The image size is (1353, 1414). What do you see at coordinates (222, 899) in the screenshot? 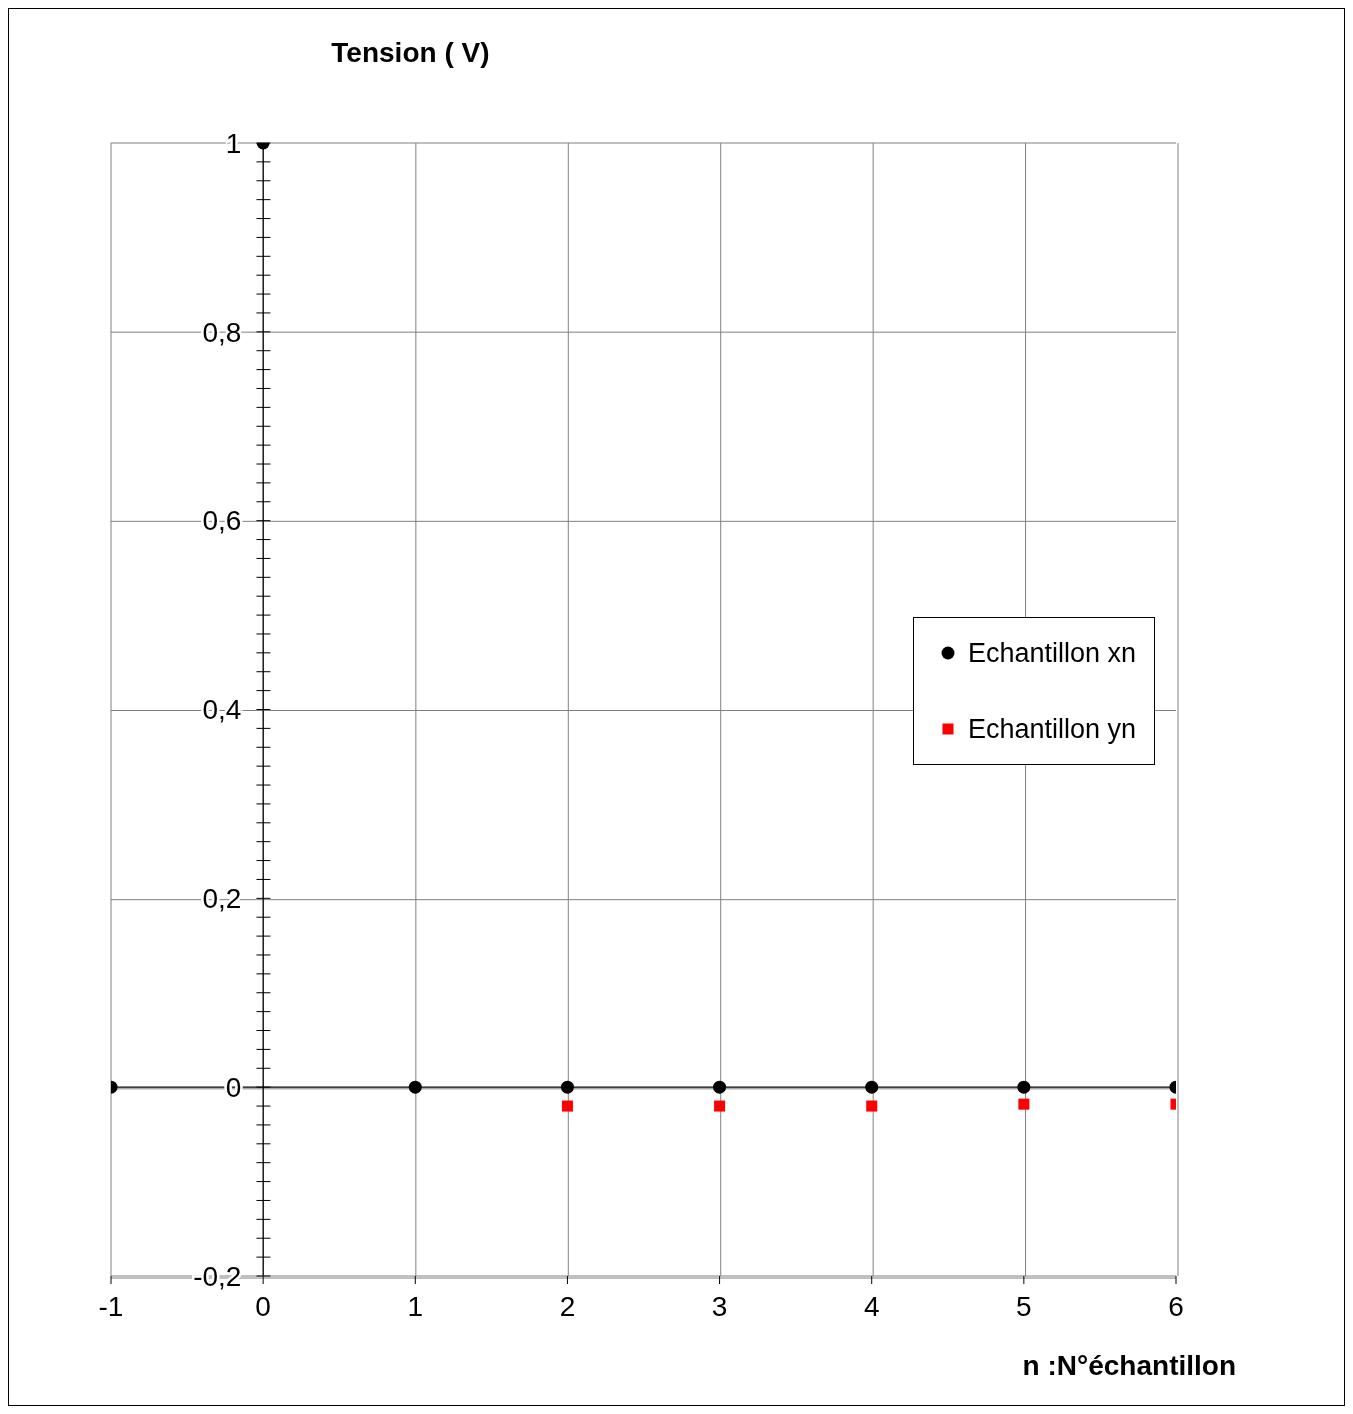
I see `y-tick-label: 0,2` at bounding box center [222, 899].